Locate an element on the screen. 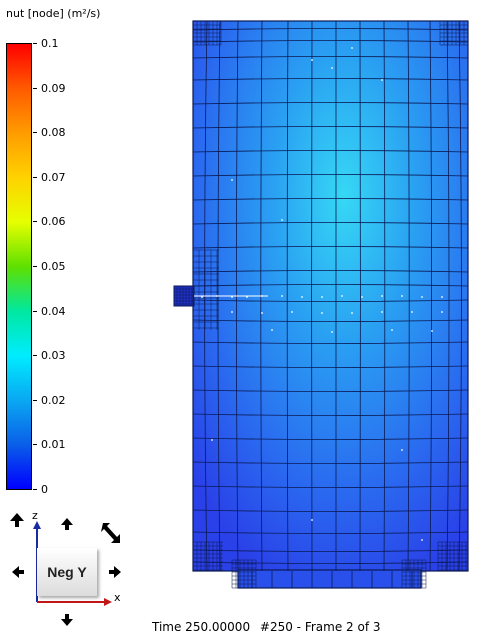 The image size is (481, 644). color-bar-tick-label: 0.05 is located at coordinates (53, 266).